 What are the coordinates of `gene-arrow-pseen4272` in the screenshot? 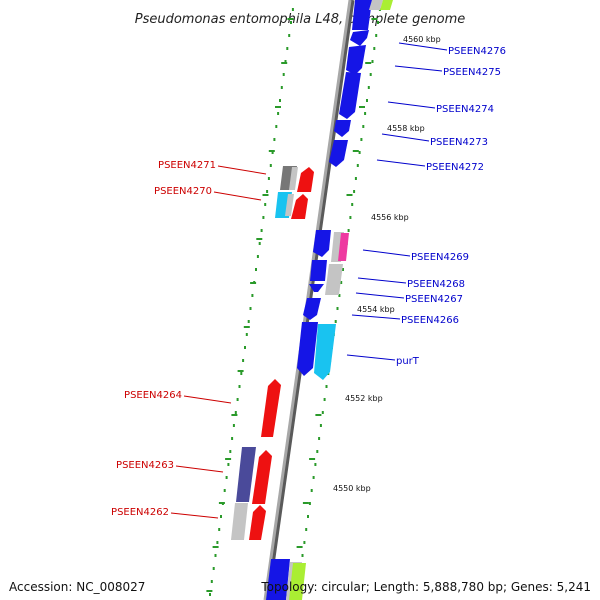 It's located at (338, 153).